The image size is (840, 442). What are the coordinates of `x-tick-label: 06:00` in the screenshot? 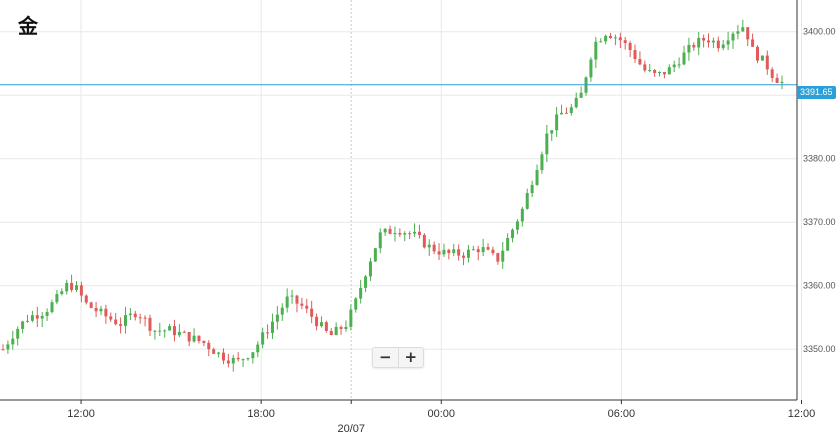 It's located at (622, 414).